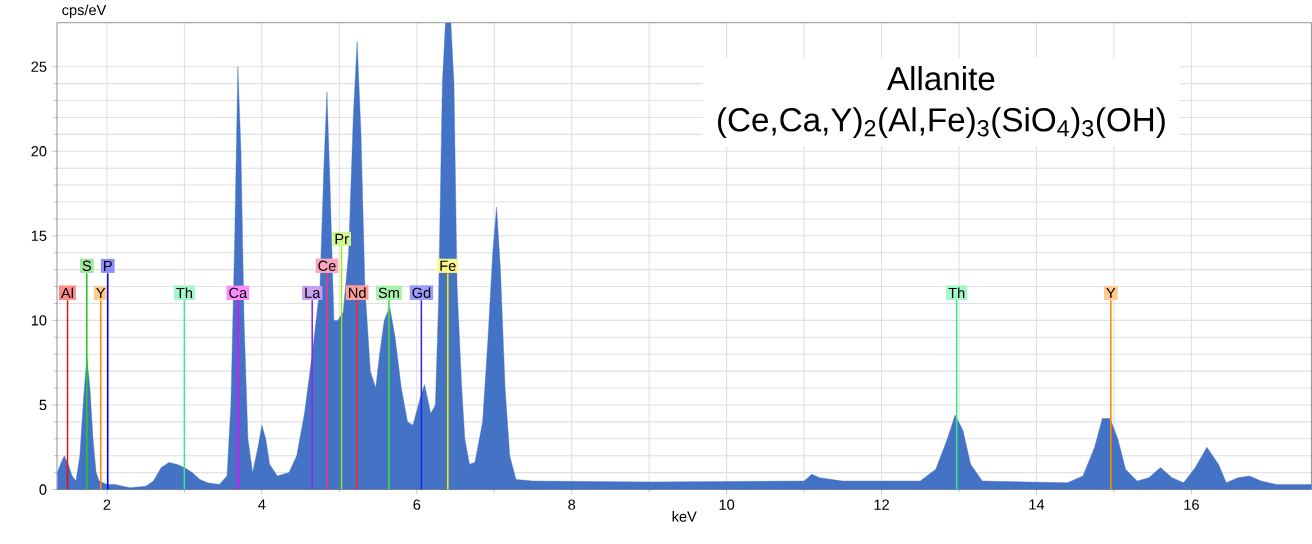 The image size is (1312, 544). Describe the element at coordinates (1191, 505) in the screenshot. I see `x-tick-label: 16` at that location.